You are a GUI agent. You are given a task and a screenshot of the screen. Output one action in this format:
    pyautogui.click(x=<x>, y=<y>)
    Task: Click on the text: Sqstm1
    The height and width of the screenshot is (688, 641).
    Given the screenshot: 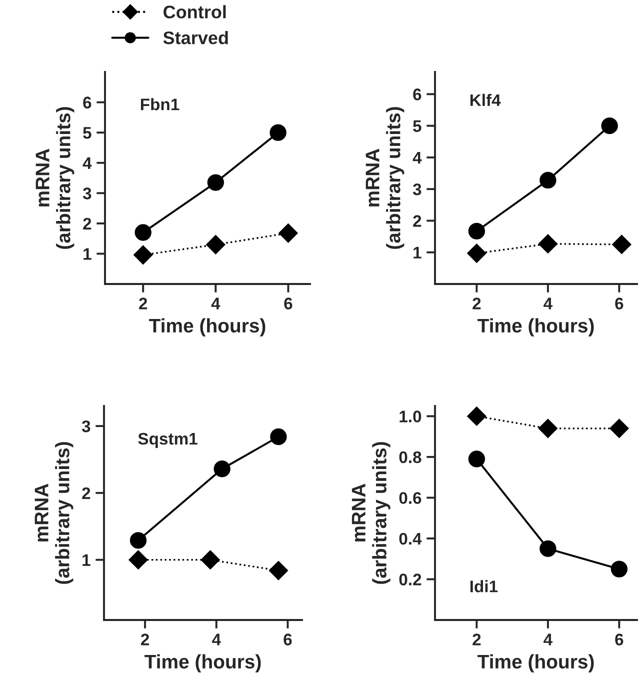 What is the action you would take?
    pyautogui.click(x=168, y=440)
    